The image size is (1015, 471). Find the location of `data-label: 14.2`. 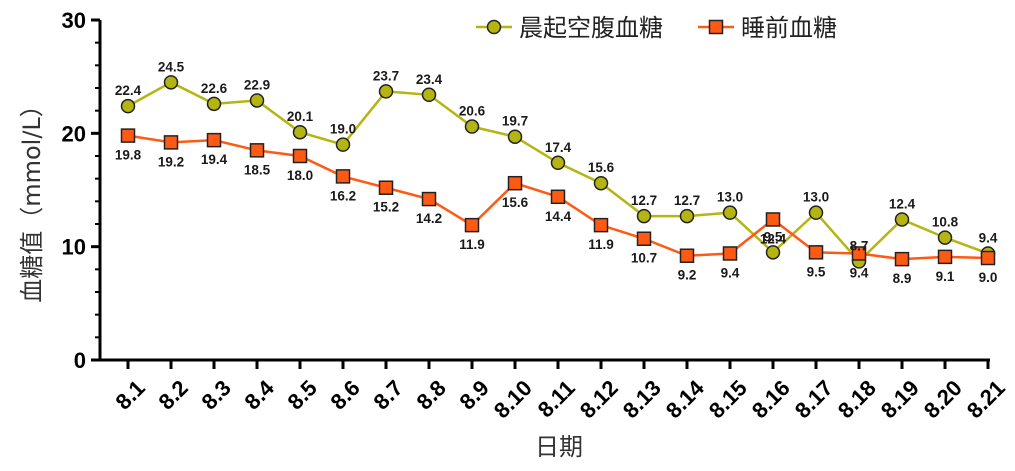

data-label: 14.2 is located at coordinates (429, 218).